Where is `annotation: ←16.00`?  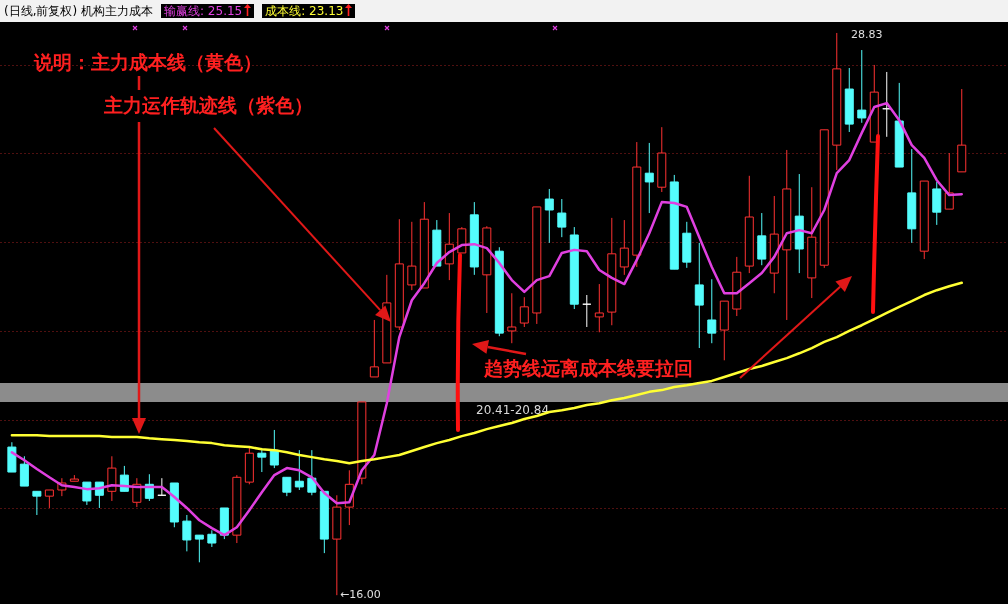 annotation: ←16.00 is located at coordinates (360, 594).